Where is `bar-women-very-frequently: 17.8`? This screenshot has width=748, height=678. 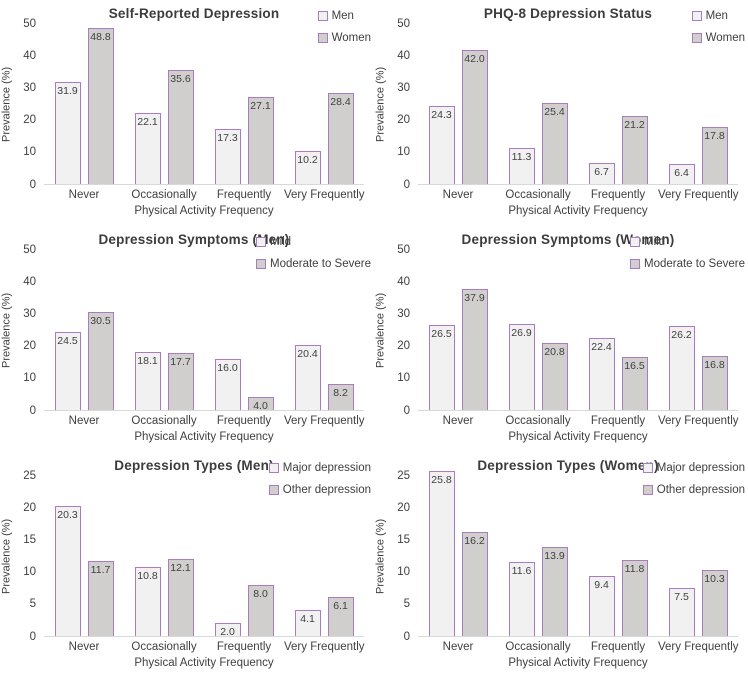 bar-women-very-frequently: 17.8 is located at coordinates (714, 155).